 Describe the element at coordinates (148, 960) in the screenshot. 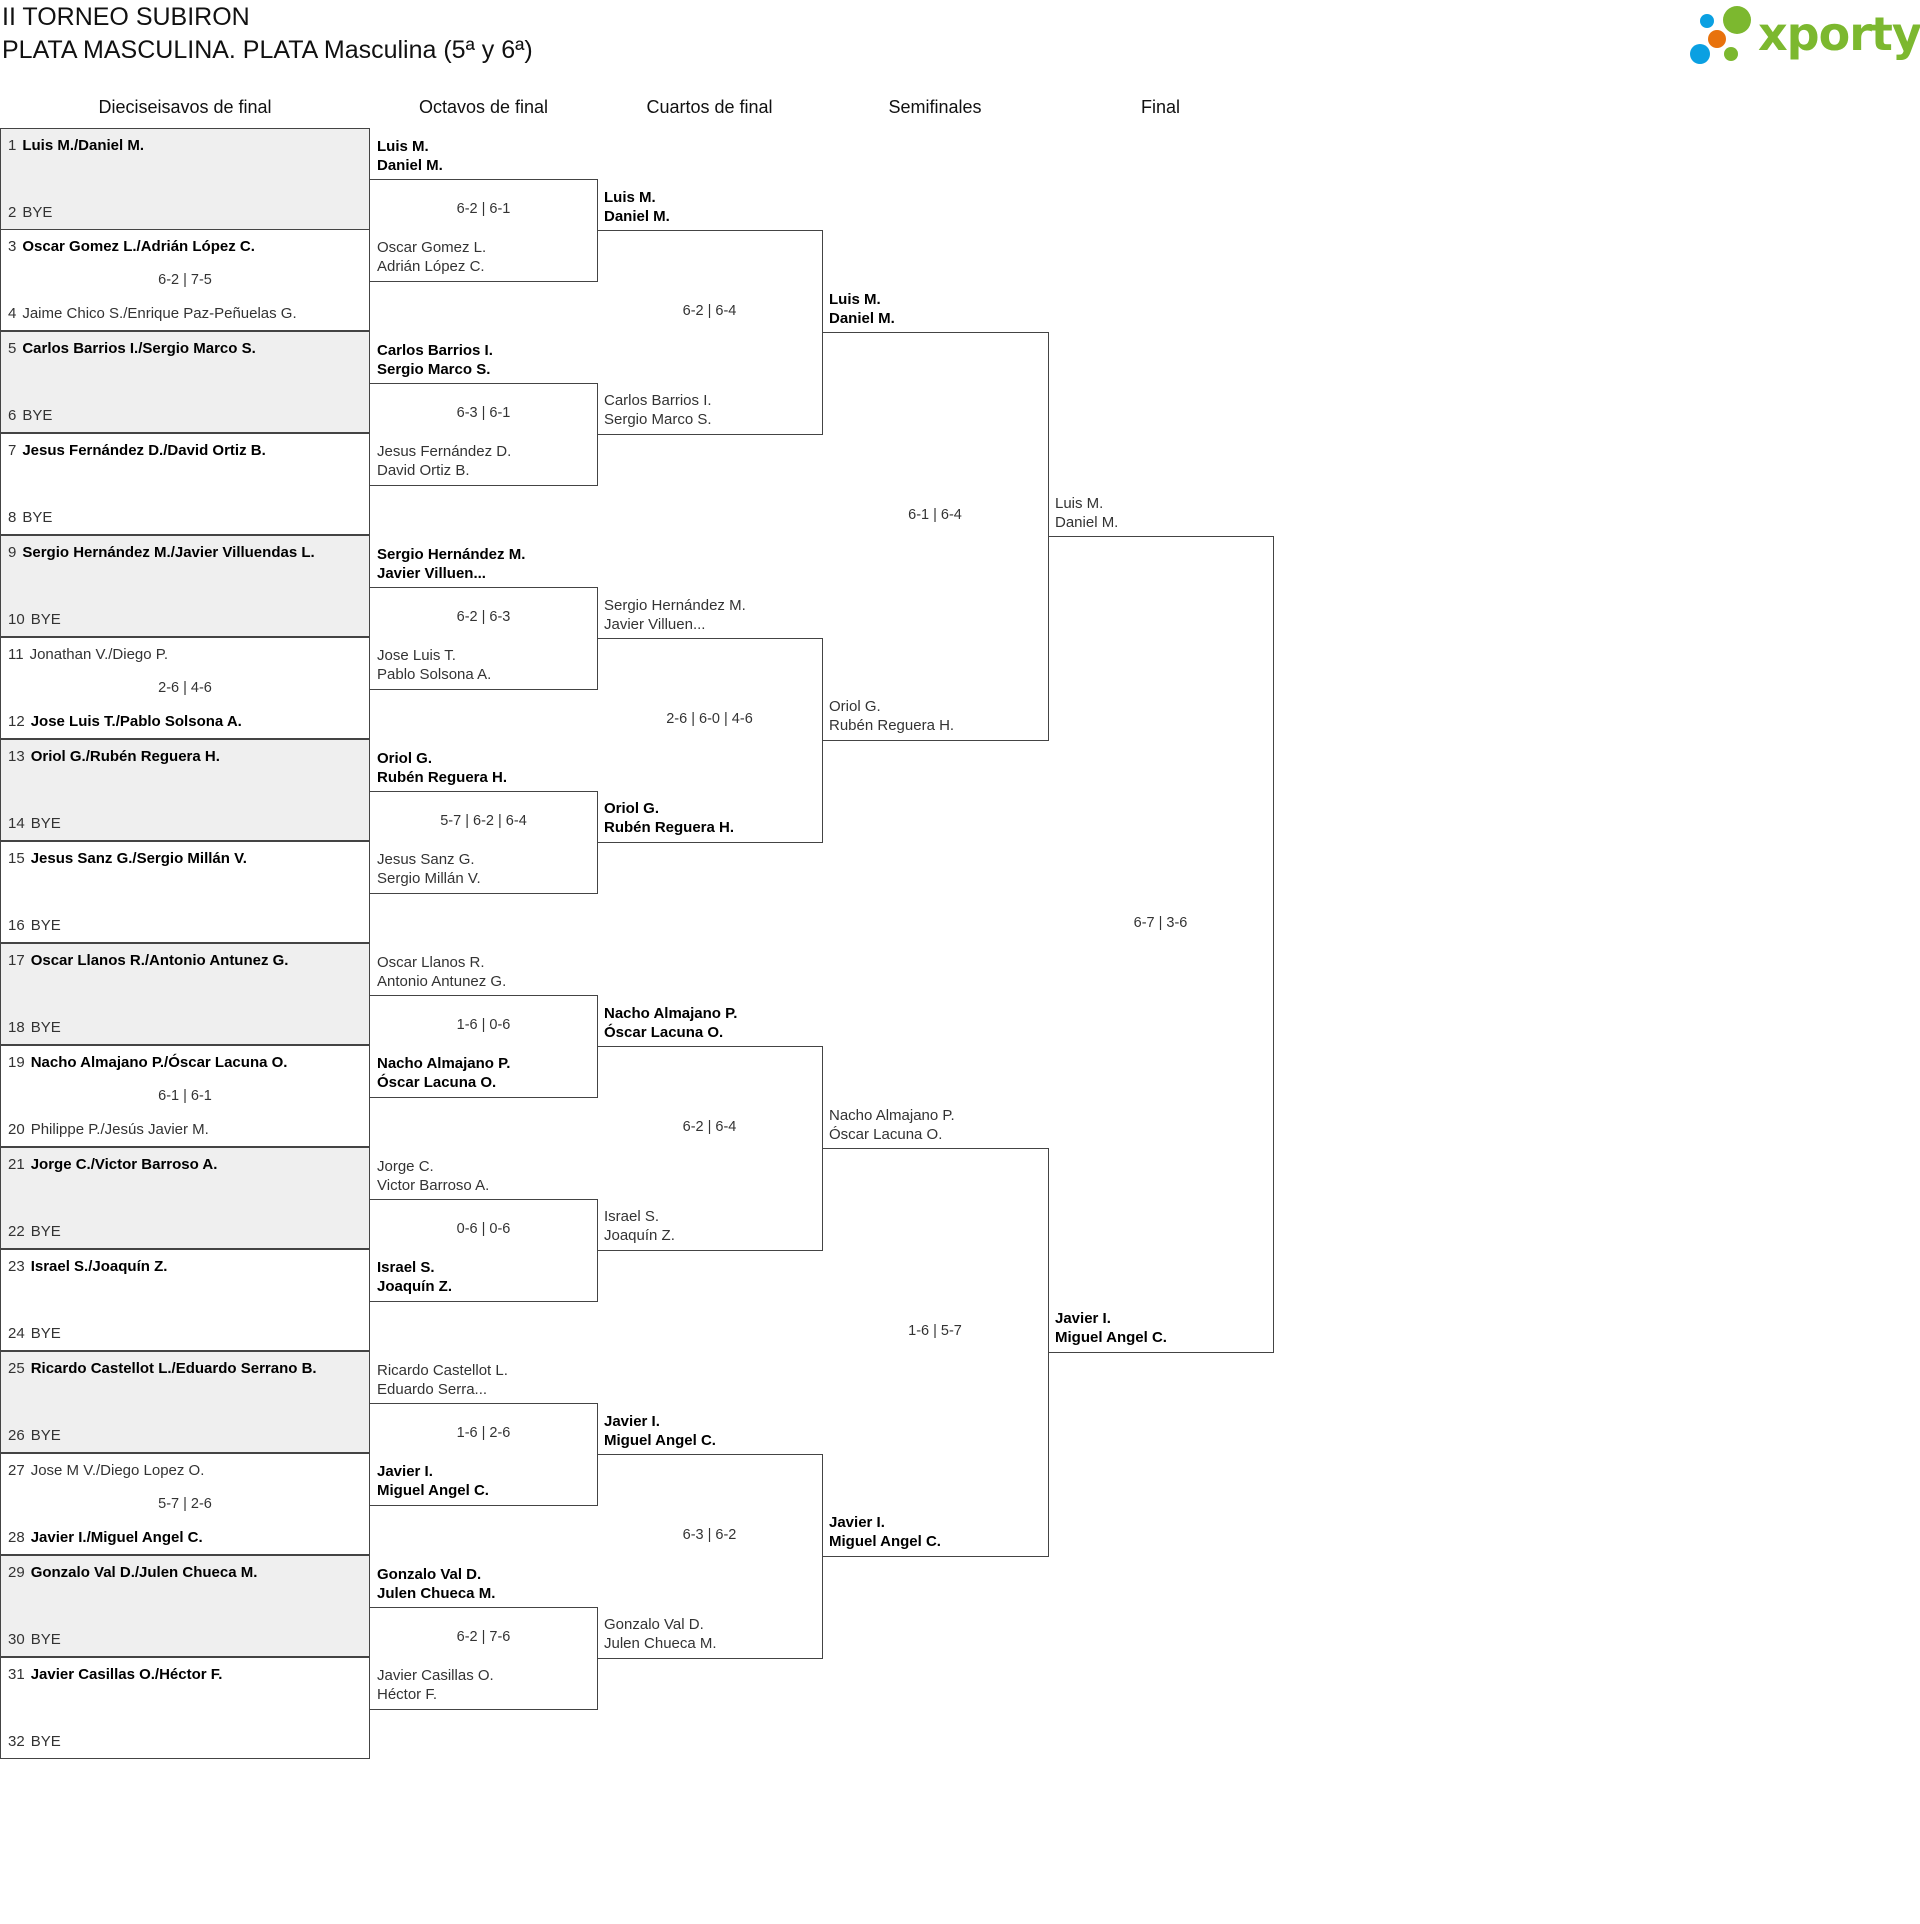

I see `team-entry: 17 Oscar Llanos R./Antonio Antunez G.` at that location.